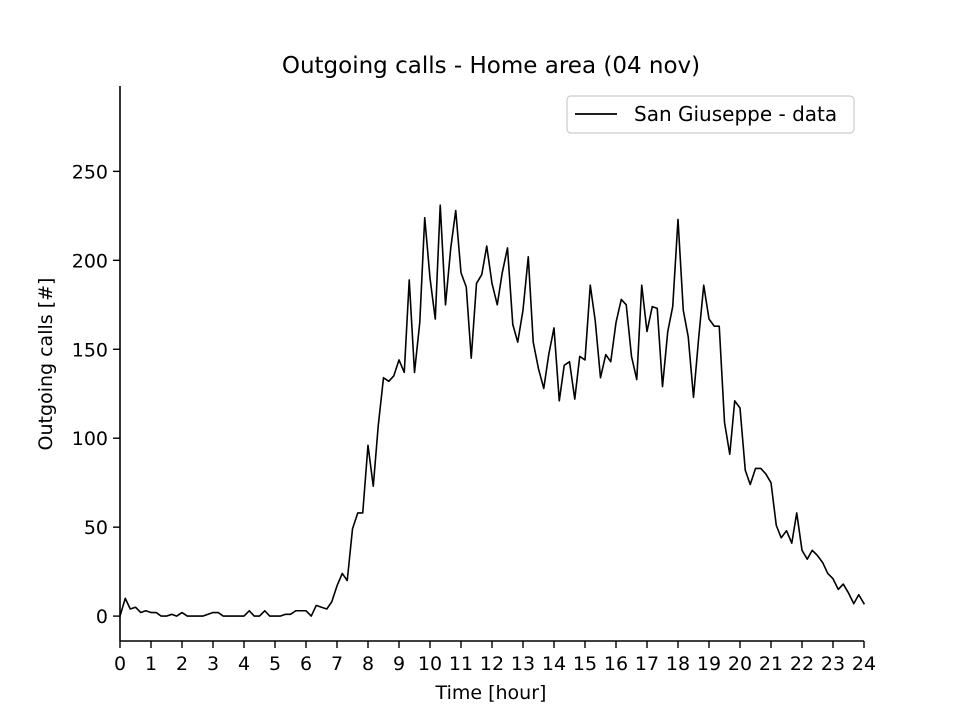 This screenshot has height=720, width=960. Describe the element at coordinates (120, 664) in the screenshot. I see `x-tick-label: 0` at that location.